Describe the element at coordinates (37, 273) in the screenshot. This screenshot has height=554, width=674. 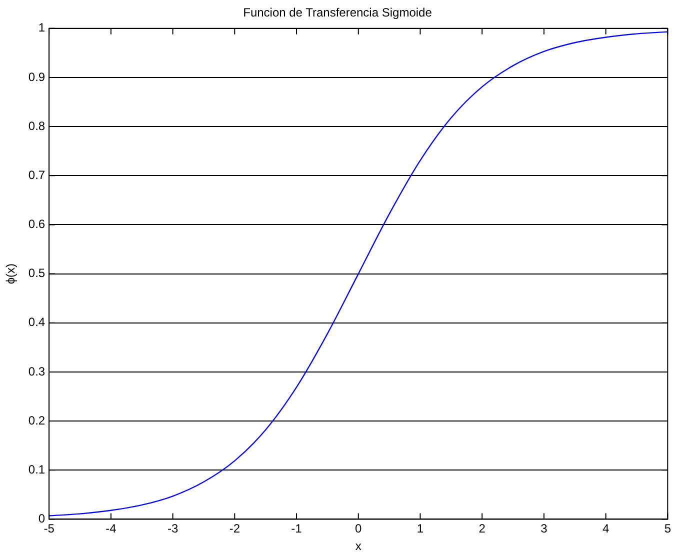
I see `y-tick-label: 0.5` at that location.